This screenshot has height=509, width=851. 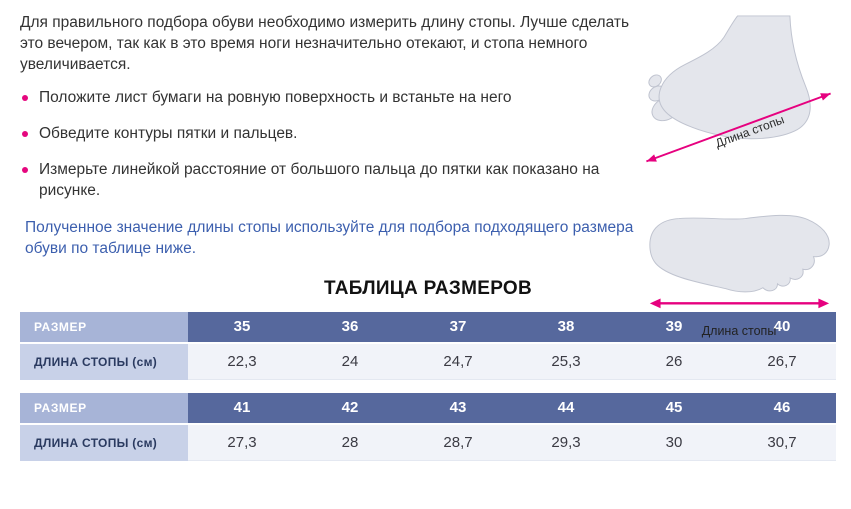 What do you see at coordinates (782, 361) in the screenshot?
I see `length-value-cell: 26,7` at bounding box center [782, 361].